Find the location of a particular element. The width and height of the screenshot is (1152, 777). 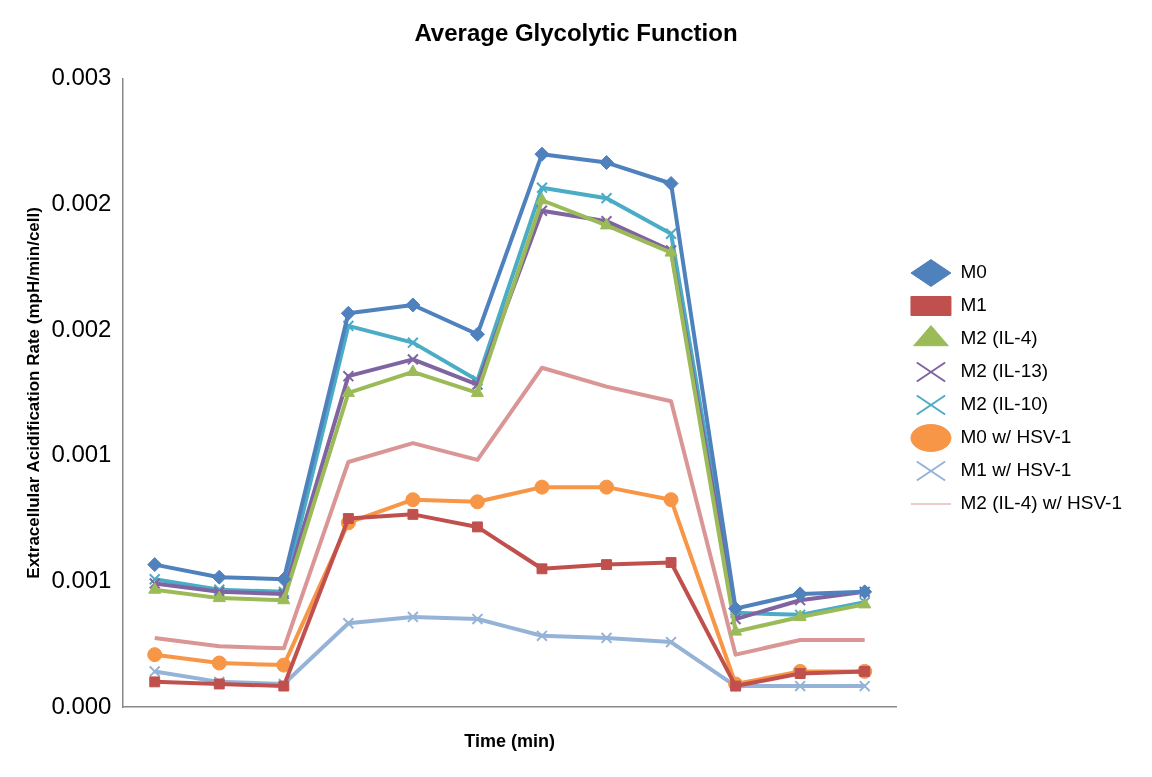

y-tick-label: 0.003 is located at coordinates (81, 77).